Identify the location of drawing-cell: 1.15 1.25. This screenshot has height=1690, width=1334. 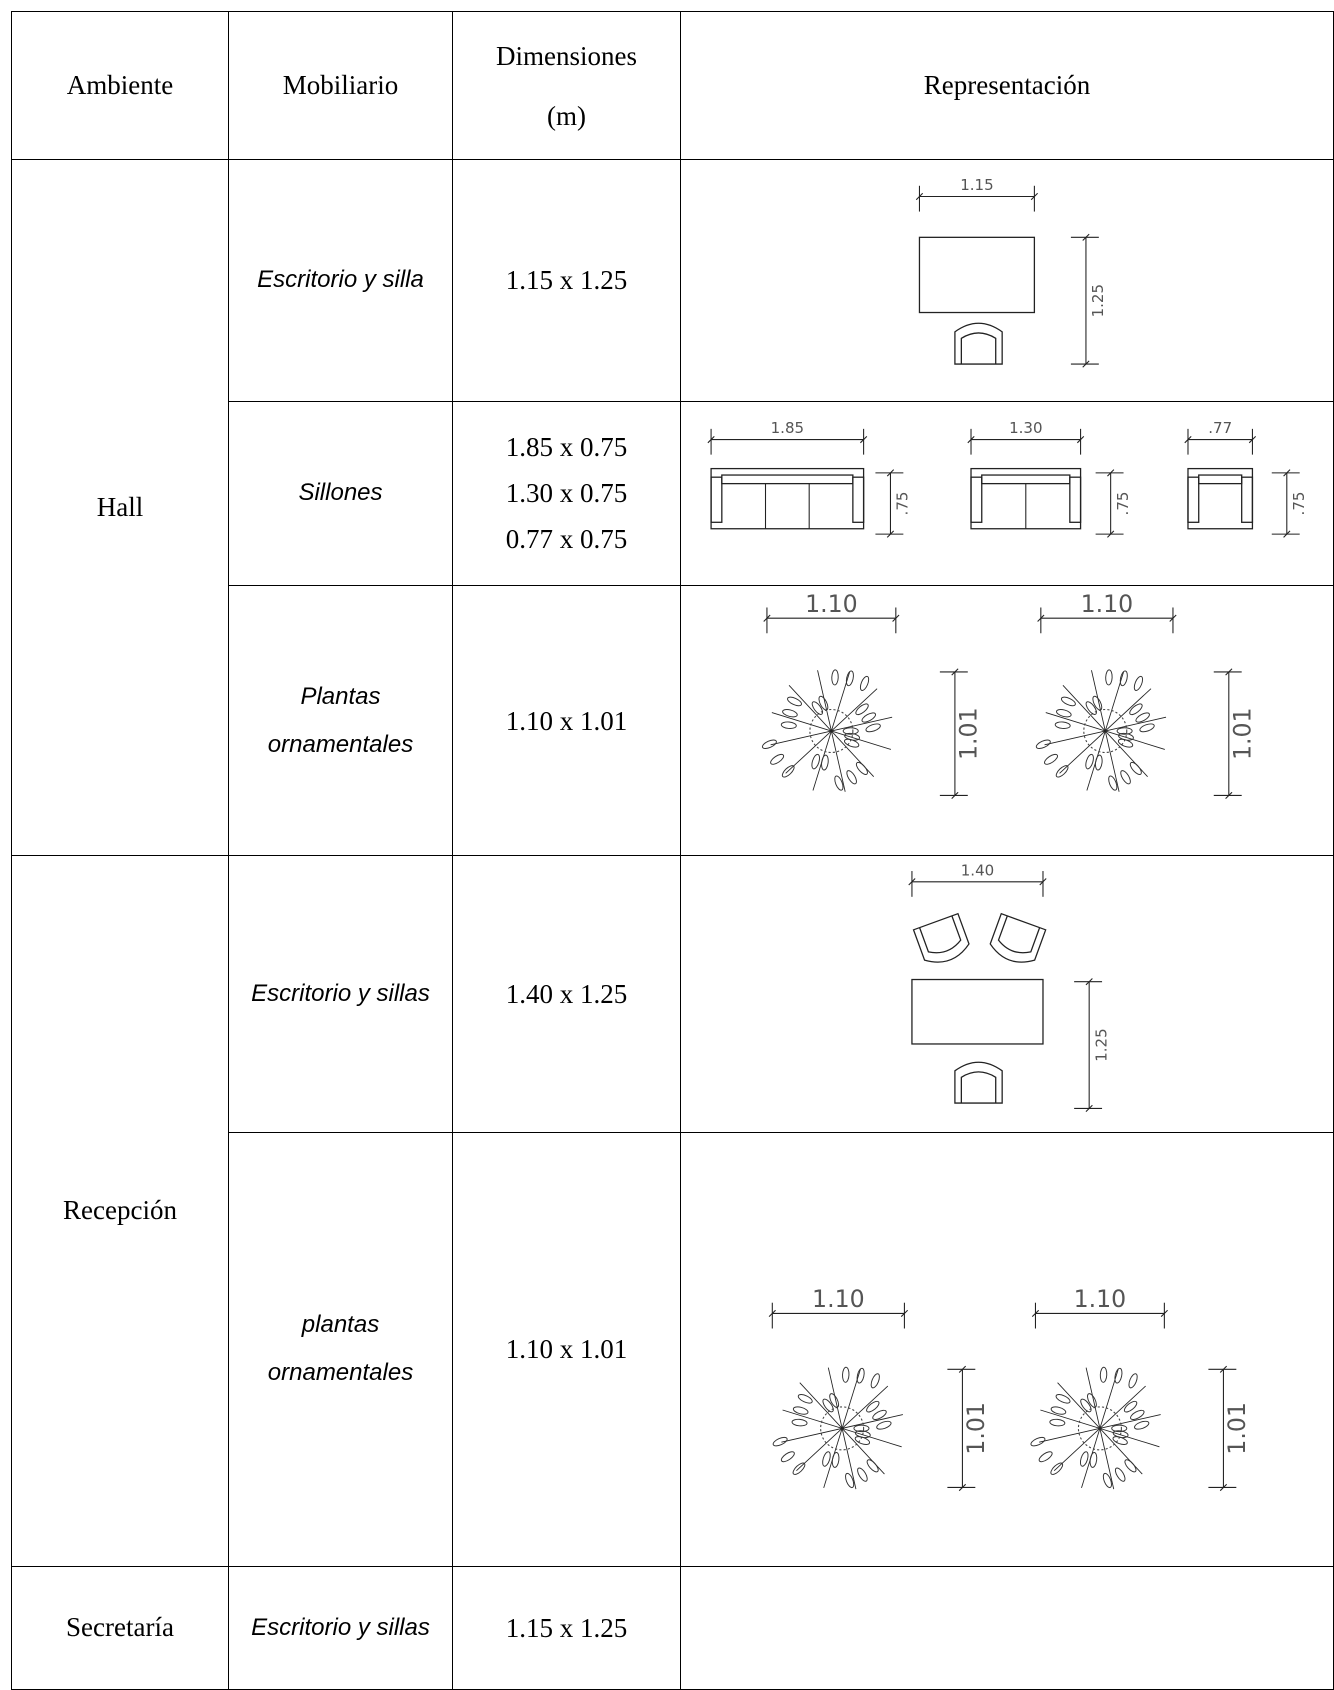
(1007, 280).